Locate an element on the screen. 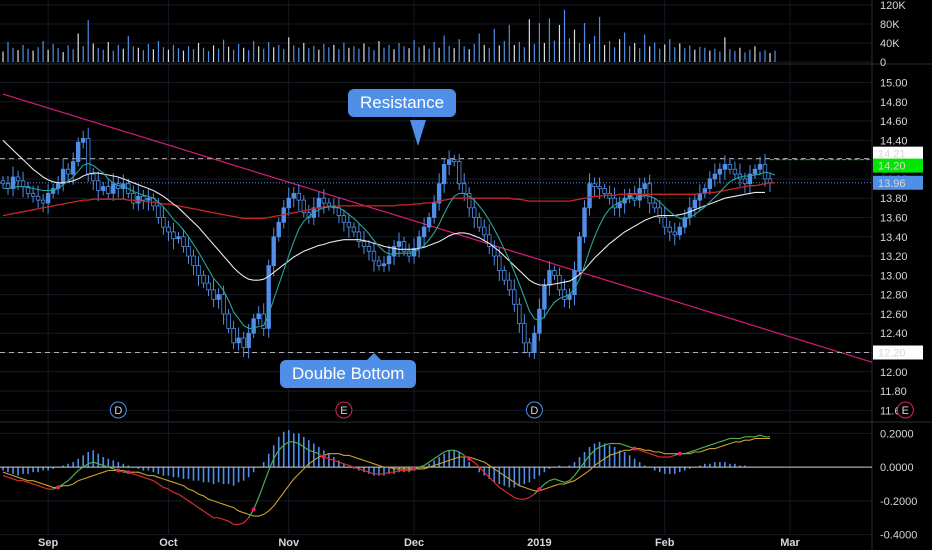 This screenshot has width=932, height=550. volume-axis-tick: 0 is located at coordinates (883, 63).